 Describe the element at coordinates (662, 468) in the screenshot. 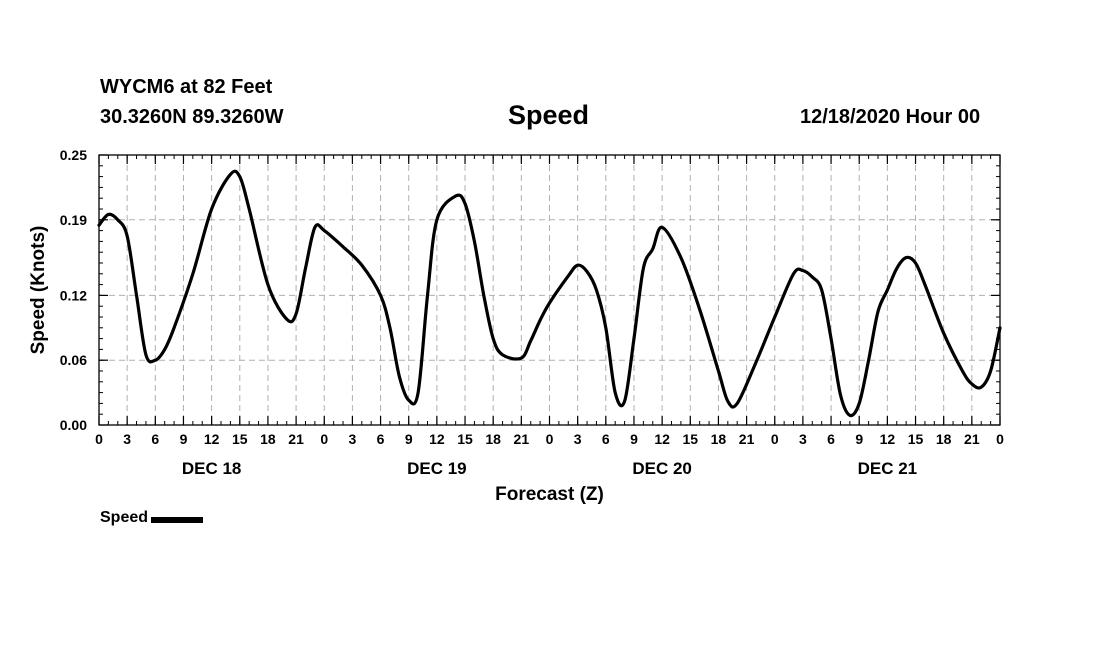

I see `day-label: DEC 20` at that location.